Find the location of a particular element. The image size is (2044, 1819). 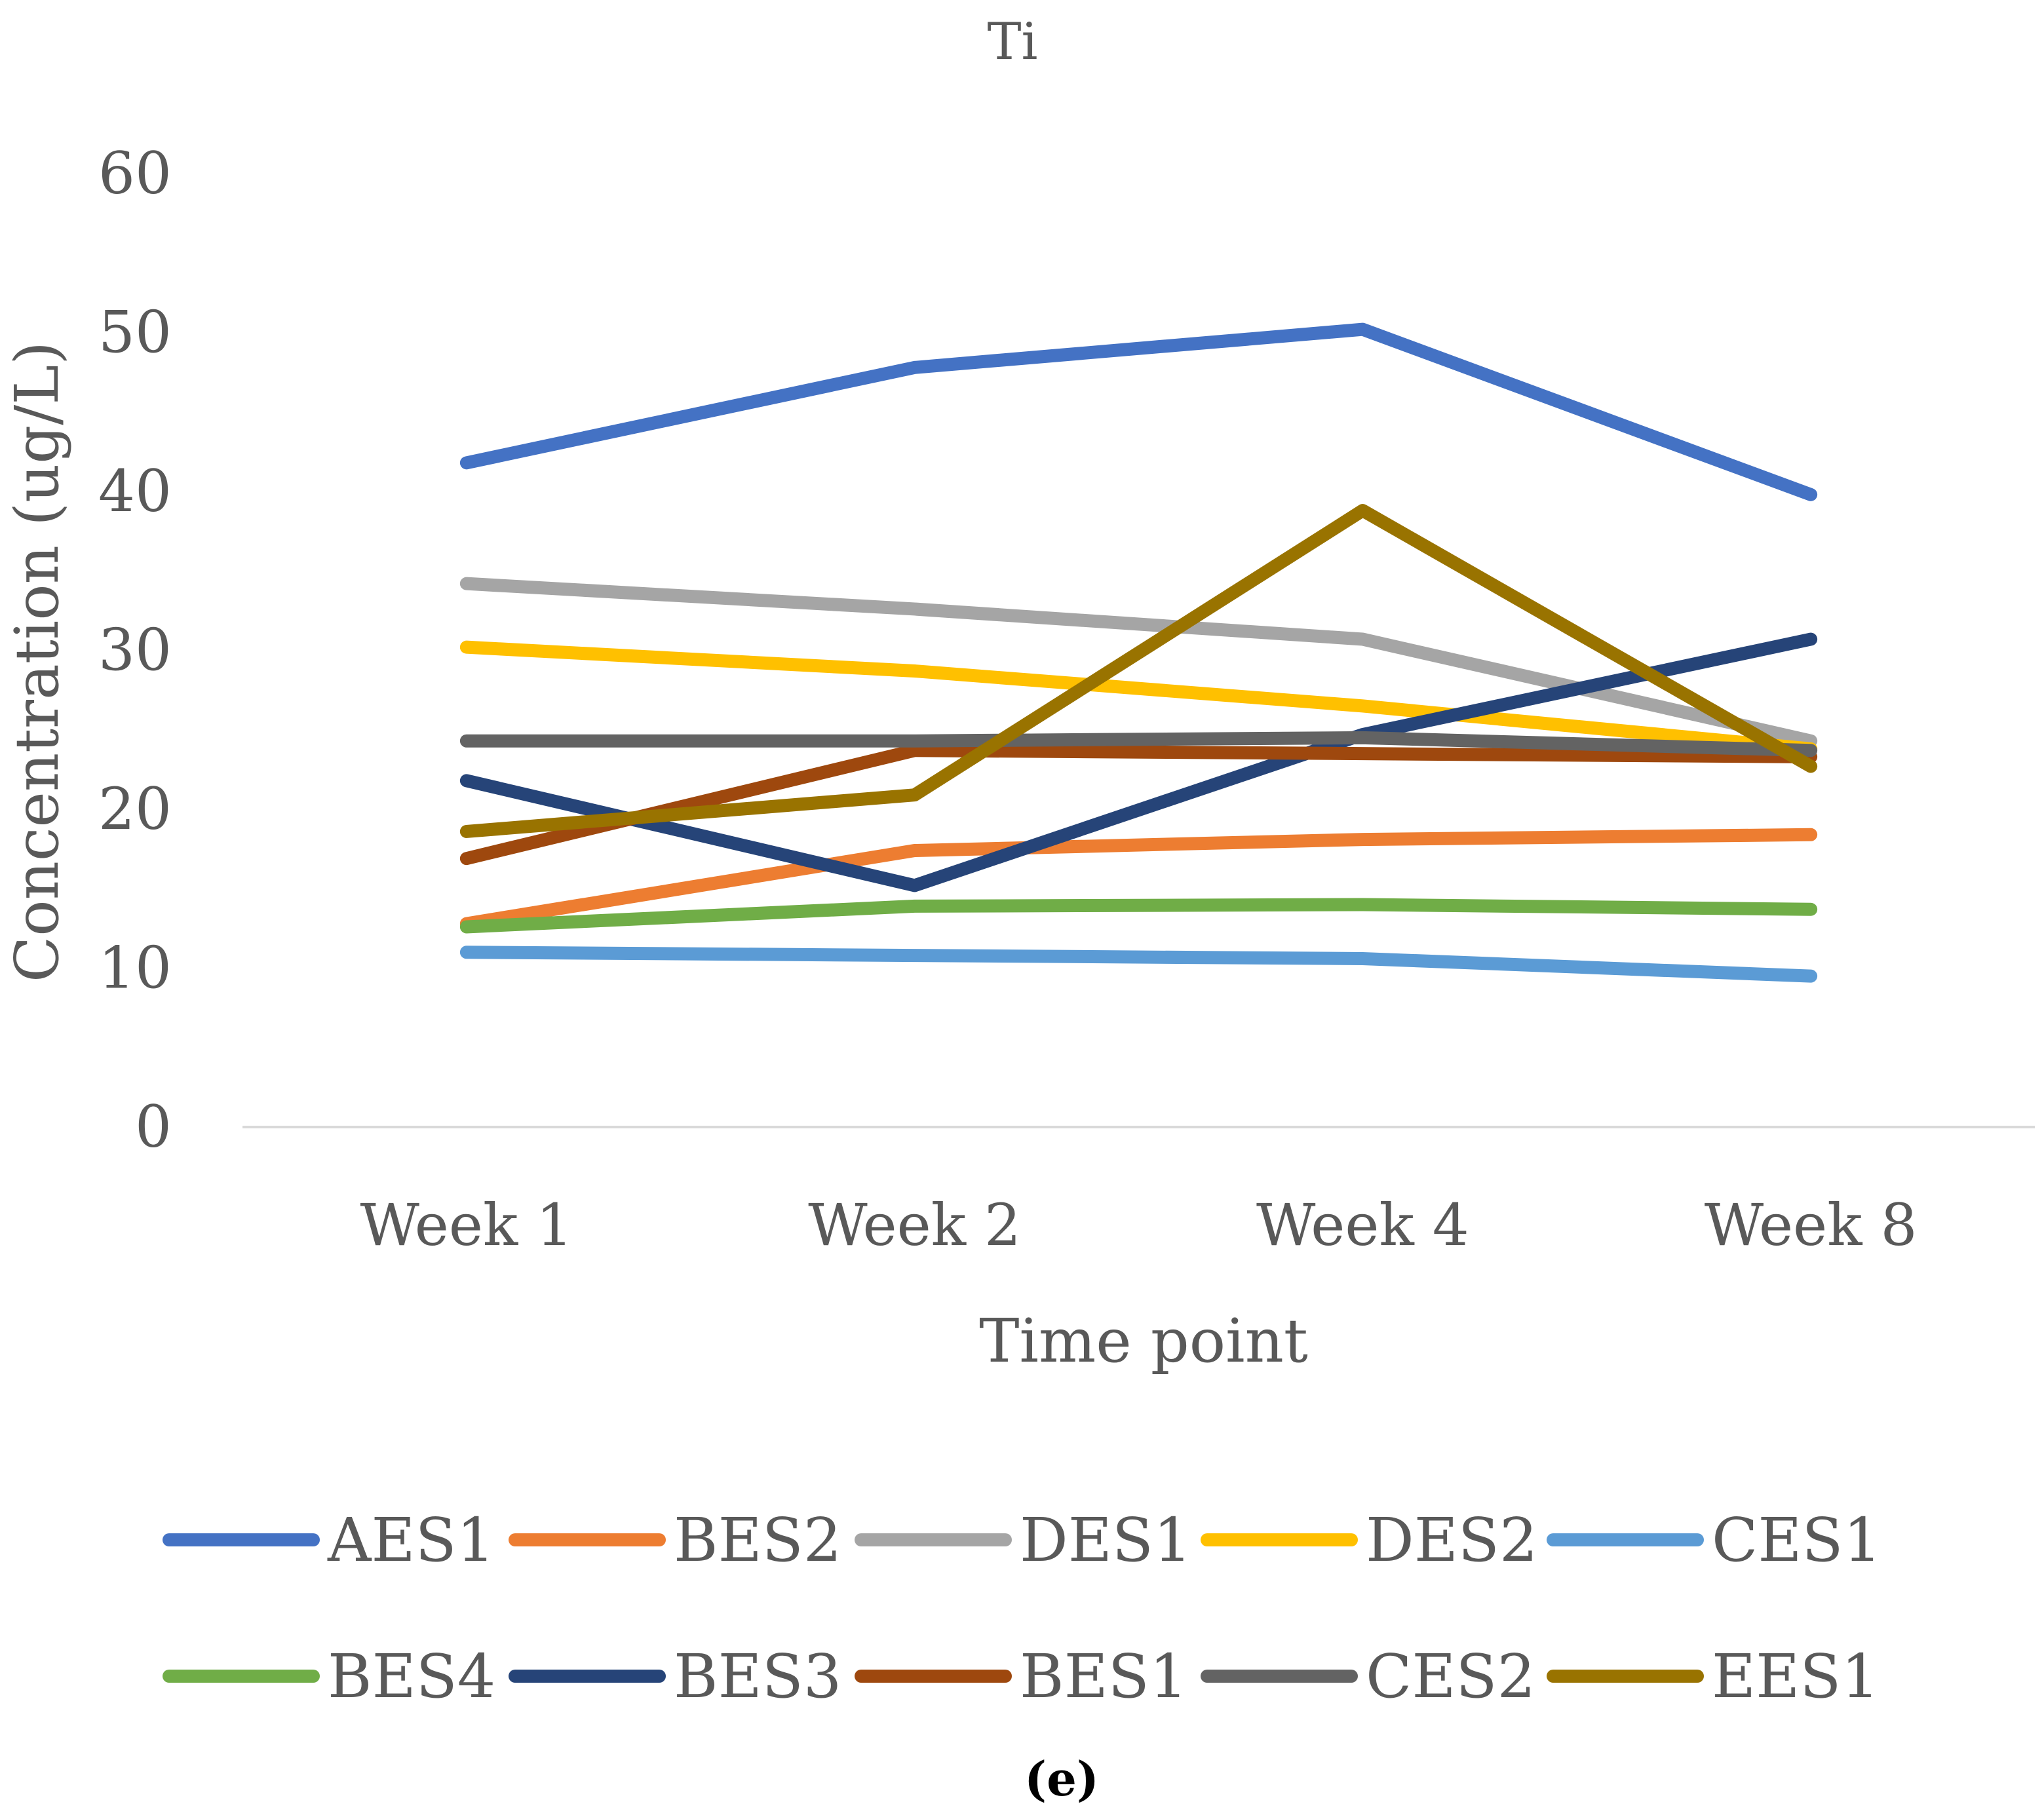

y-tick-label: 20 is located at coordinates (135, 809).